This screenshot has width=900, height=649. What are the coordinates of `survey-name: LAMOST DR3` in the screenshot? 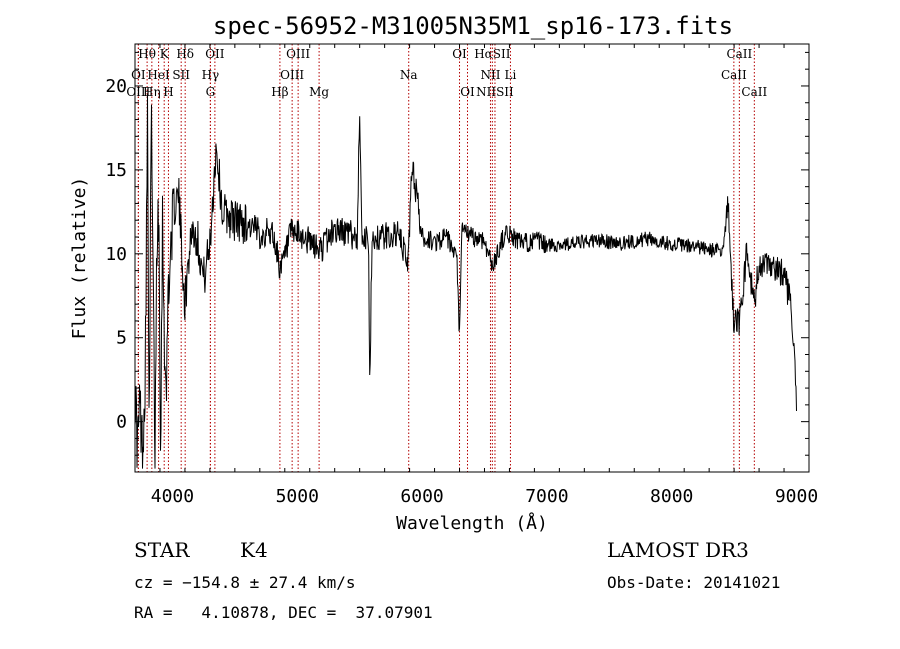 It's located at (678, 550).